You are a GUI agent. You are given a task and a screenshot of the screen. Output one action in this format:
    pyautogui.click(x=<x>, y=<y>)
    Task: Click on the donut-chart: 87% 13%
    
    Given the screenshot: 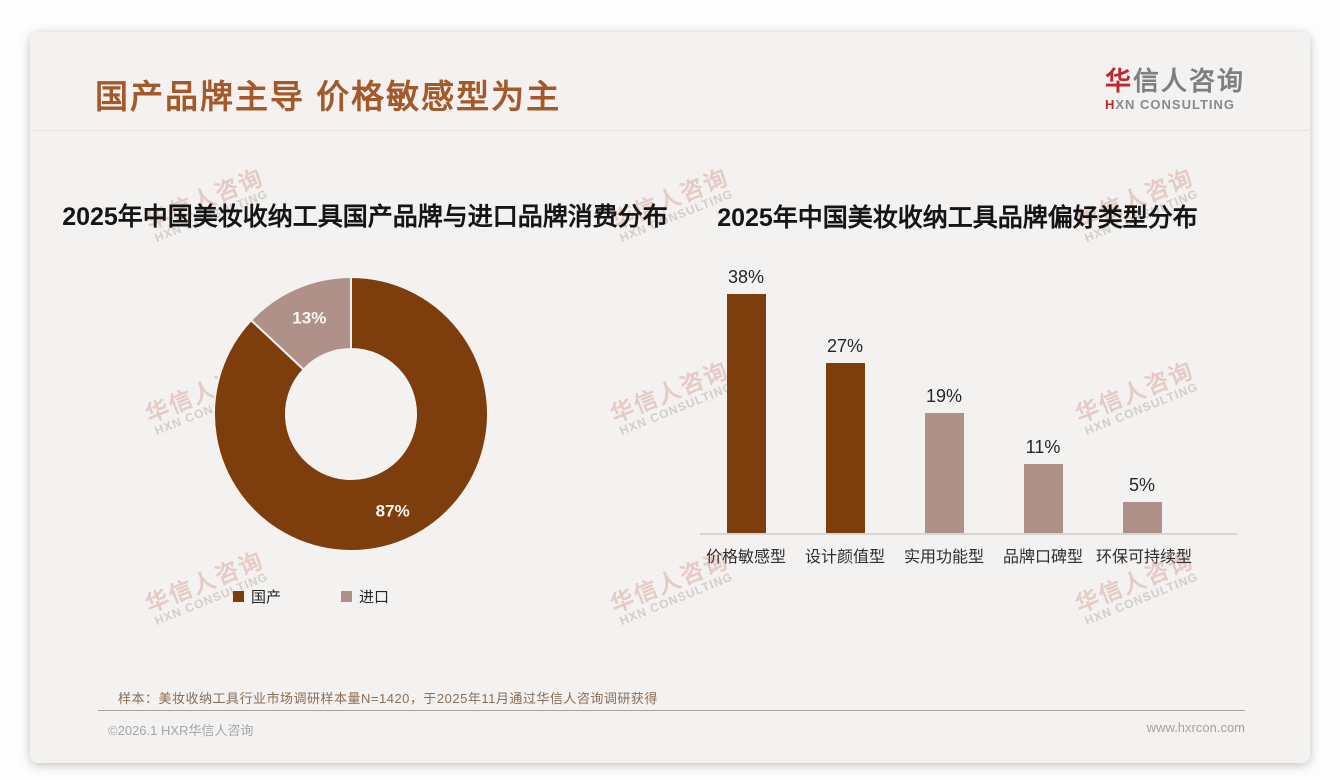 What is the action you would take?
    pyautogui.click(x=351, y=413)
    